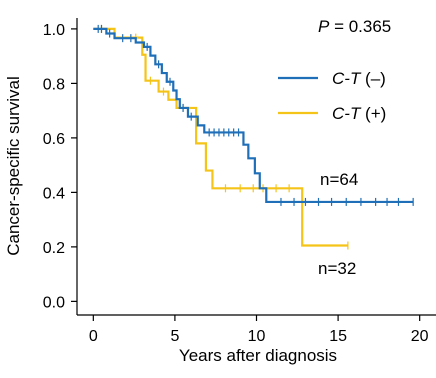  What do you see at coordinates (338, 336) in the screenshot?
I see `x-tick-label: 15` at bounding box center [338, 336].